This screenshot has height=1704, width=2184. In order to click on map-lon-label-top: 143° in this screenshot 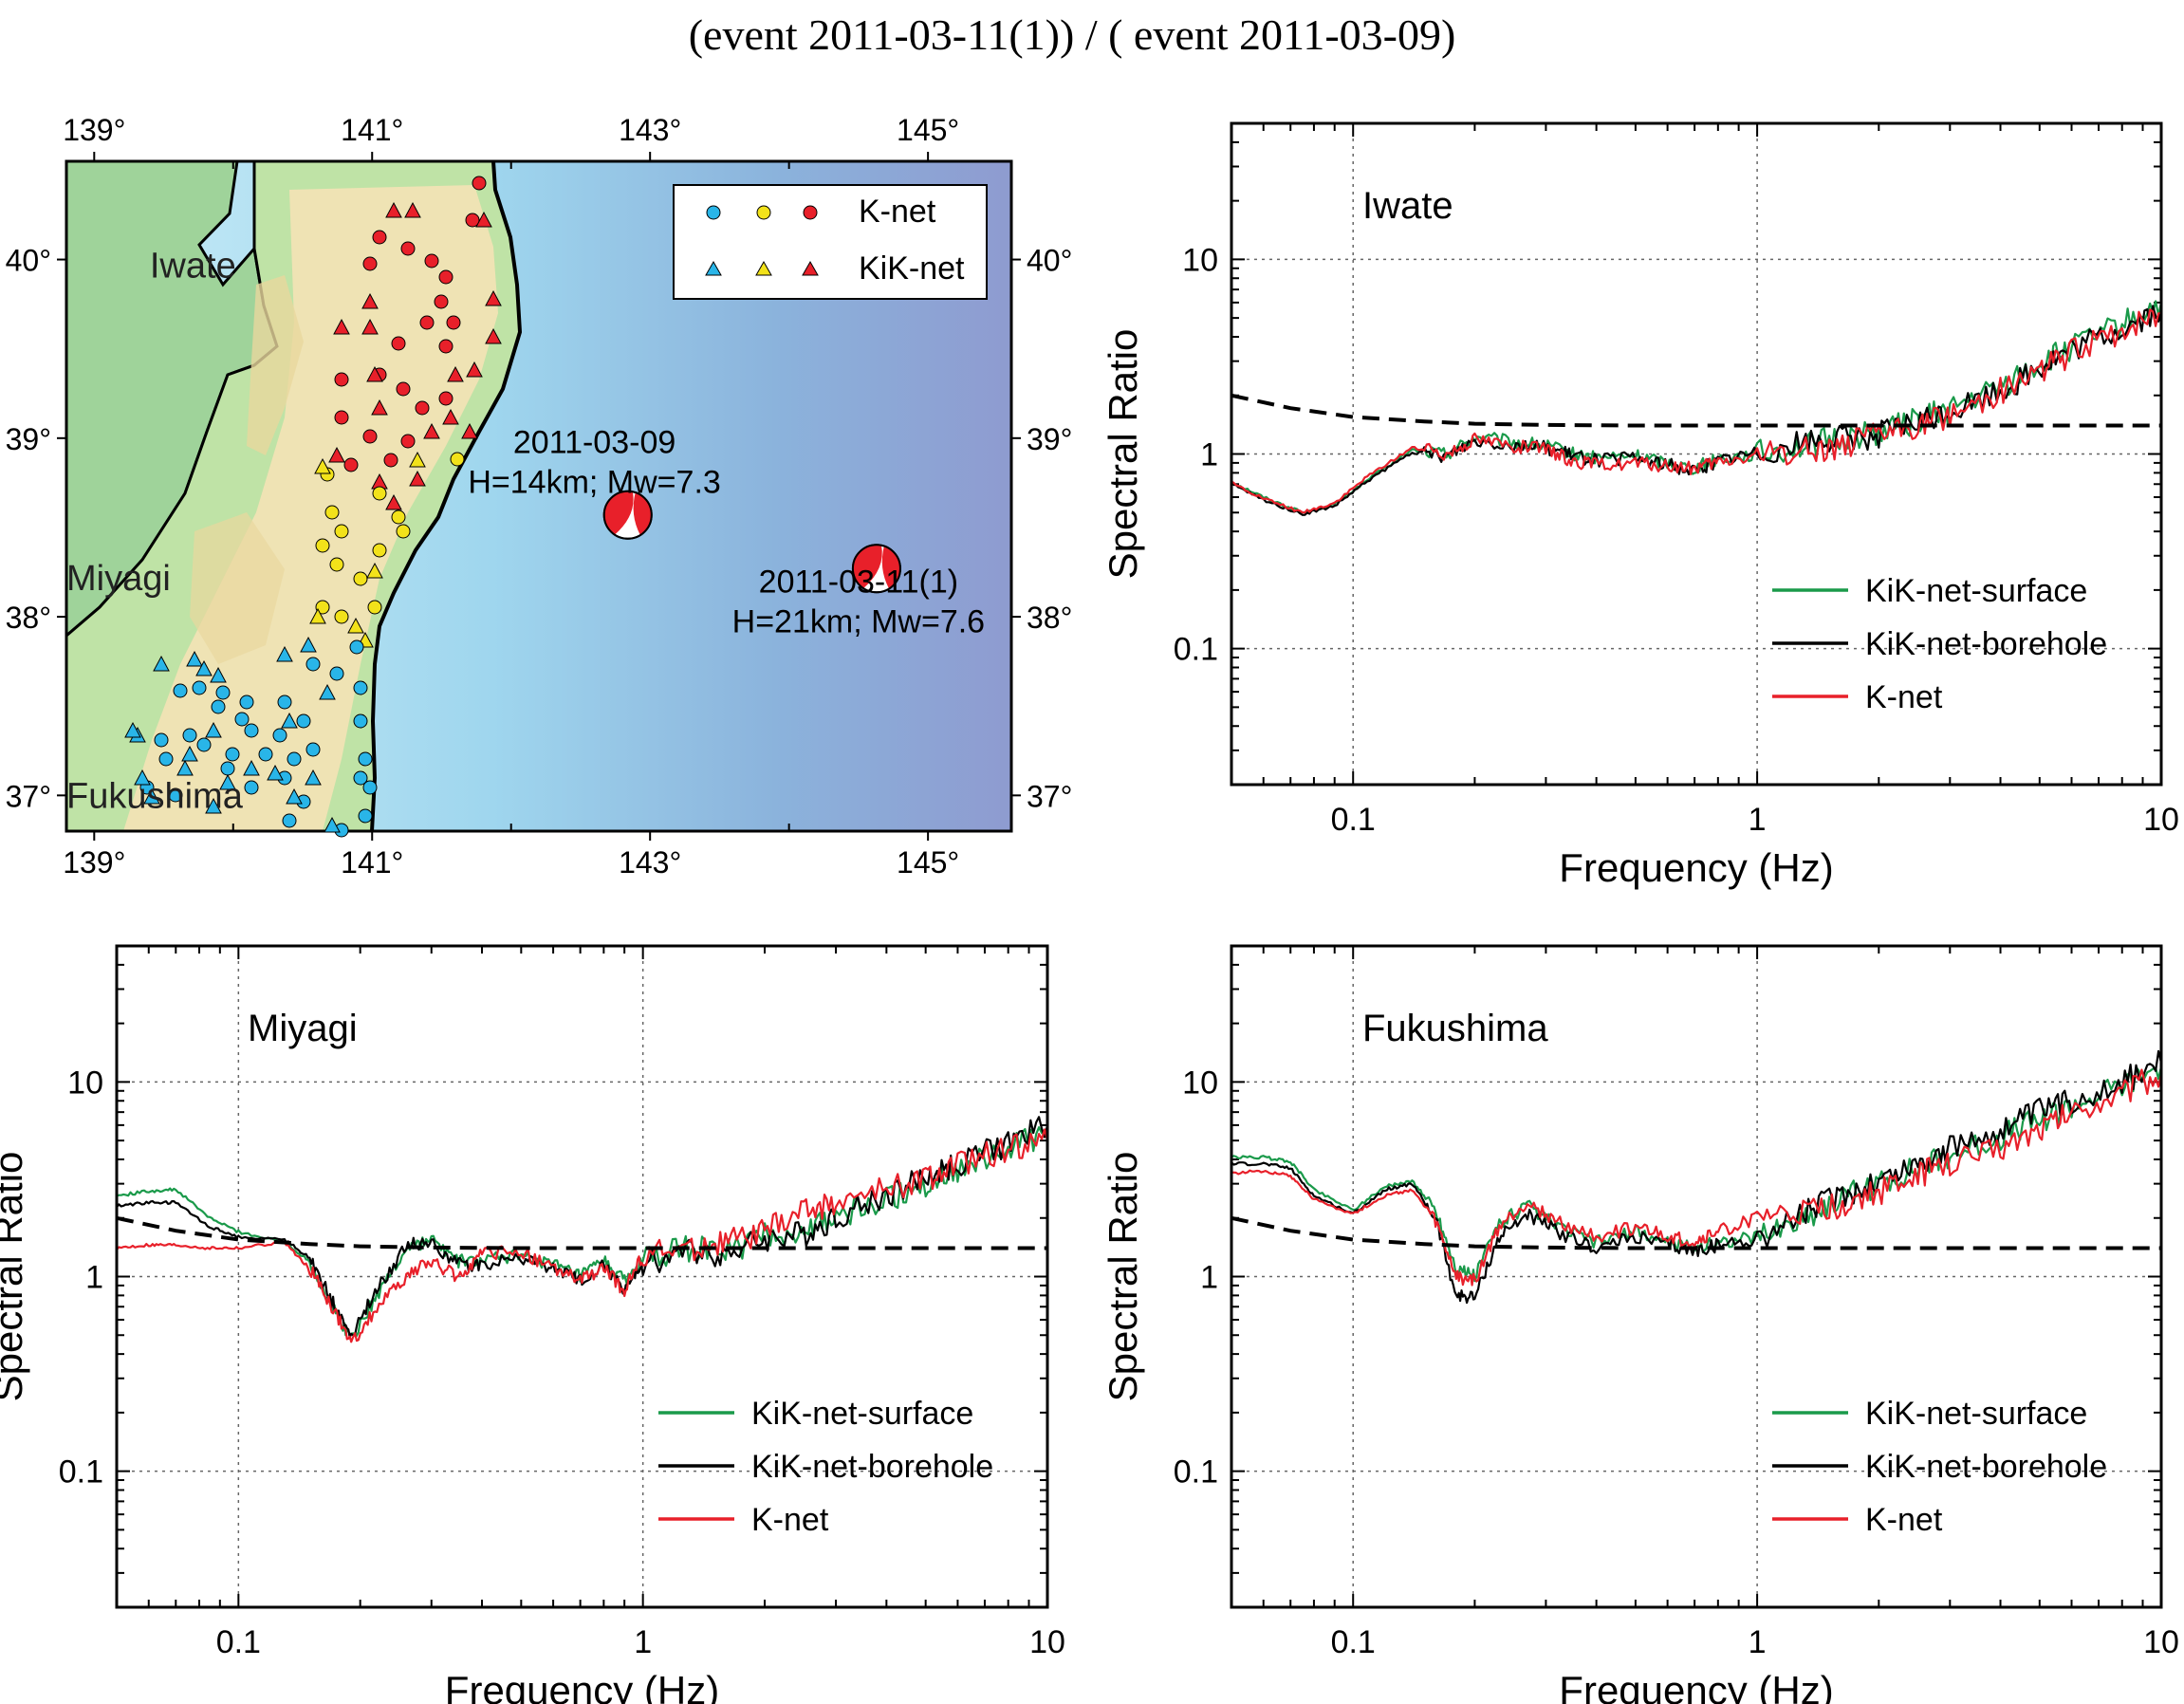, I will do `click(650, 130)`.